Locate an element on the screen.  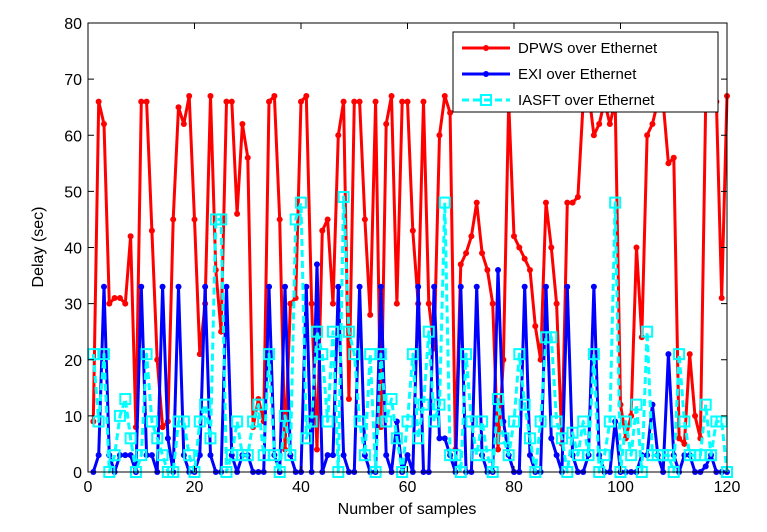
x-axis-title: Number of samples is located at coordinates (407, 509).